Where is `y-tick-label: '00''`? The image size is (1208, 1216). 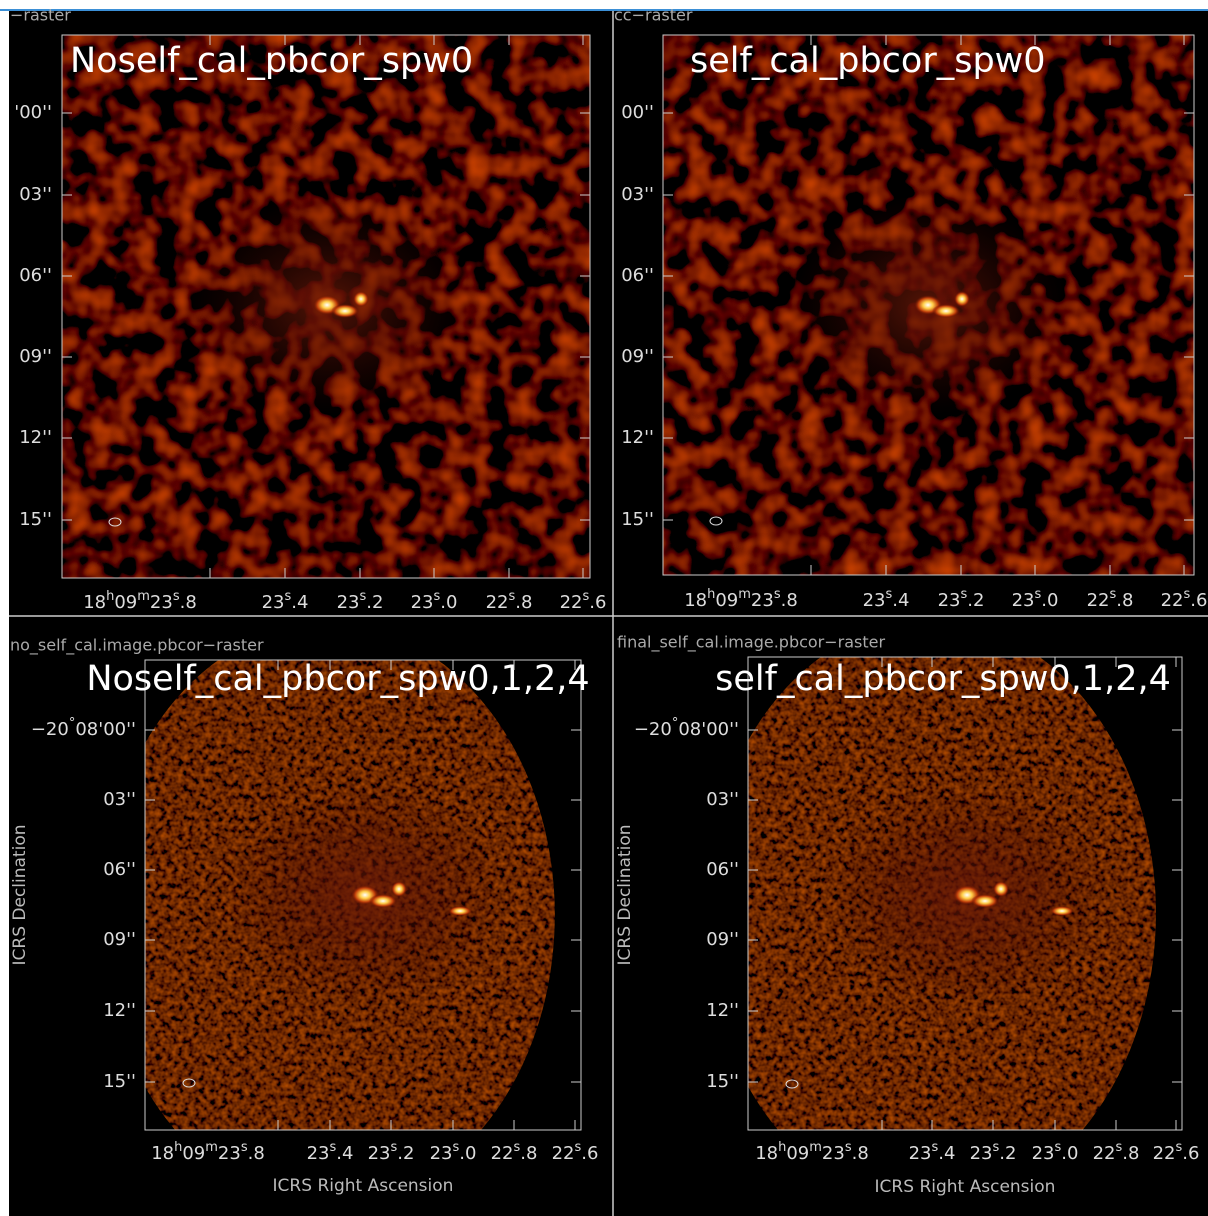 y-tick-label: '00'' is located at coordinates (33, 112).